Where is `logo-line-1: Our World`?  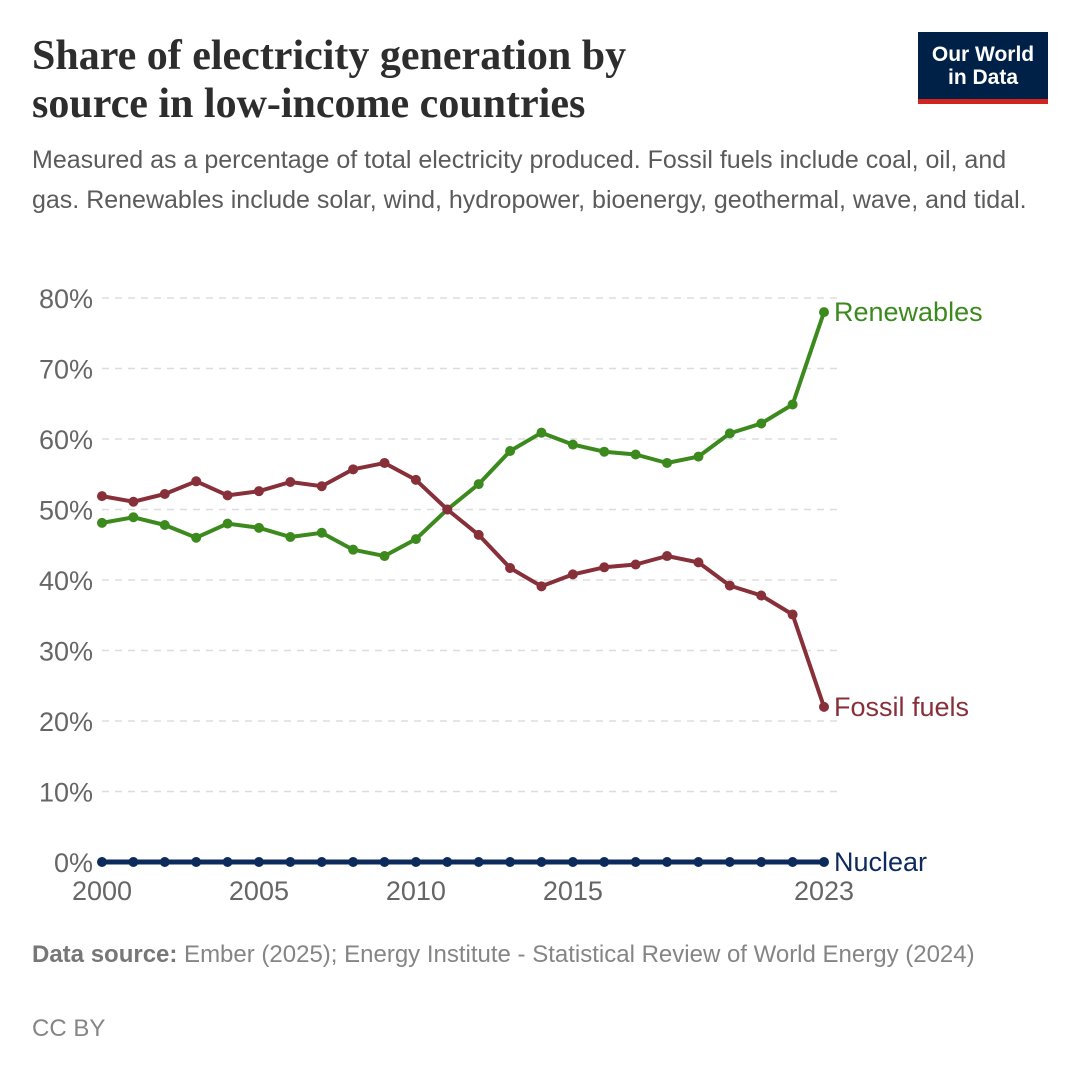 logo-line-1: Our World is located at coordinates (983, 54).